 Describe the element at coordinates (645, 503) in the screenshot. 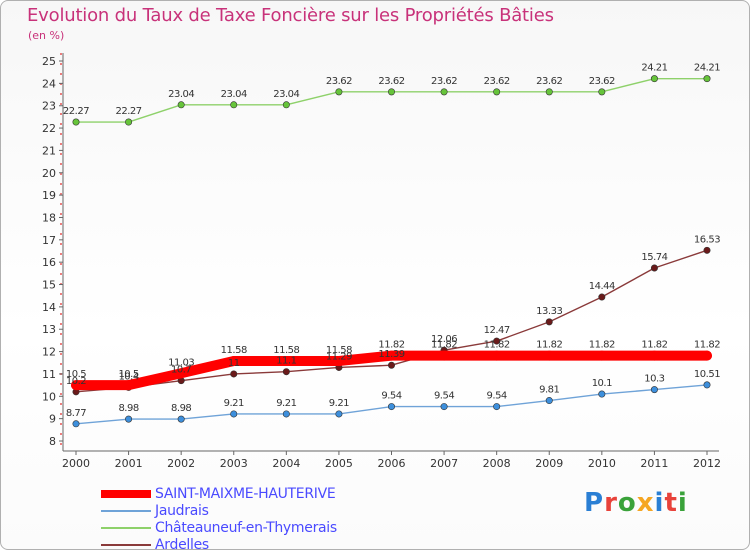

I see `logo-letter: x` at that location.